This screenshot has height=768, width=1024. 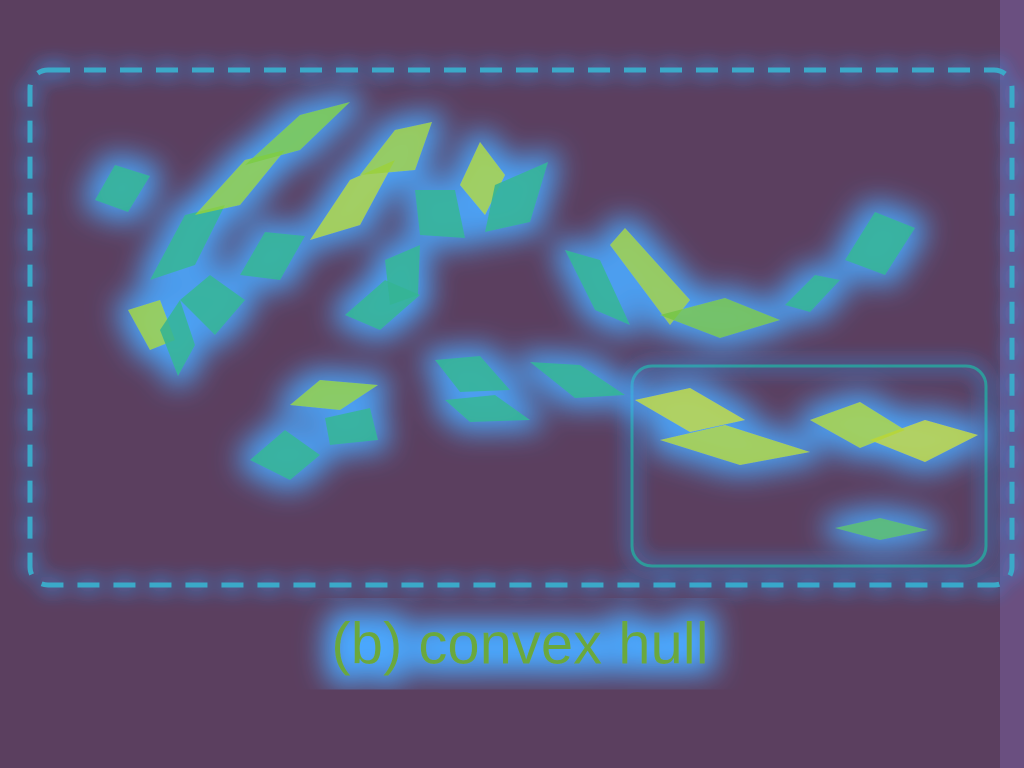 I want to click on inner-hull, so click(x=809, y=466).